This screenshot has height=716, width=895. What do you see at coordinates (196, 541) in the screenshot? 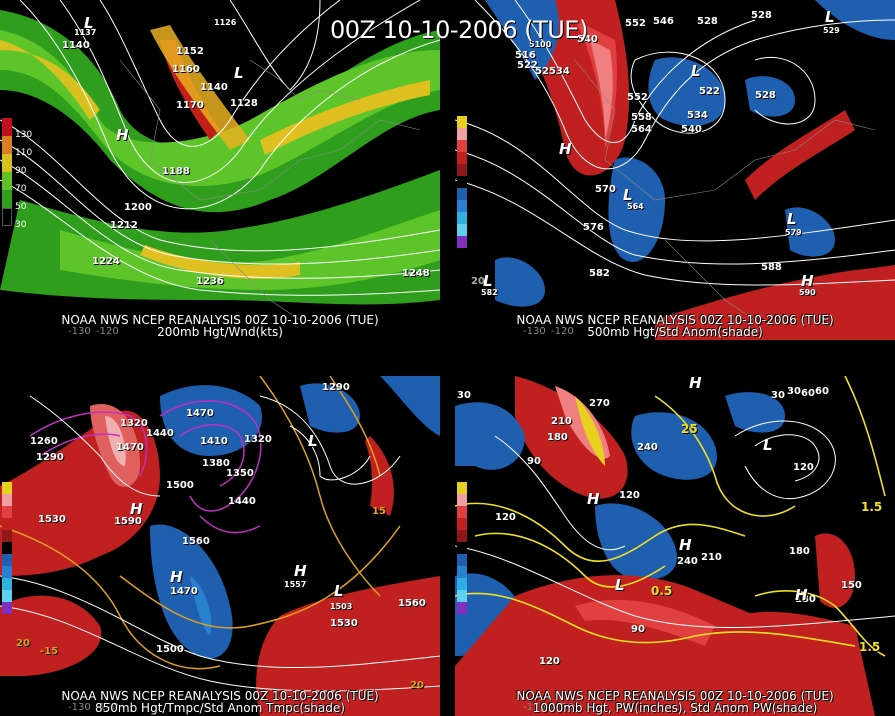
I see `contour-label: 1560` at bounding box center [196, 541].